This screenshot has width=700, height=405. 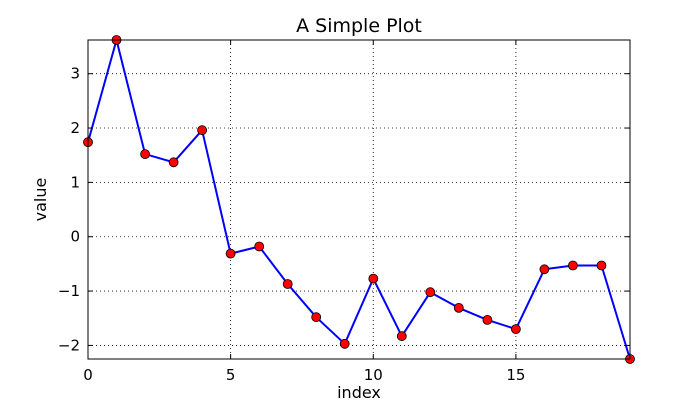 What do you see at coordinates (373, 375) in the screenshot?
I see `x-tick-label: 10` at bounding box center [373, 375].